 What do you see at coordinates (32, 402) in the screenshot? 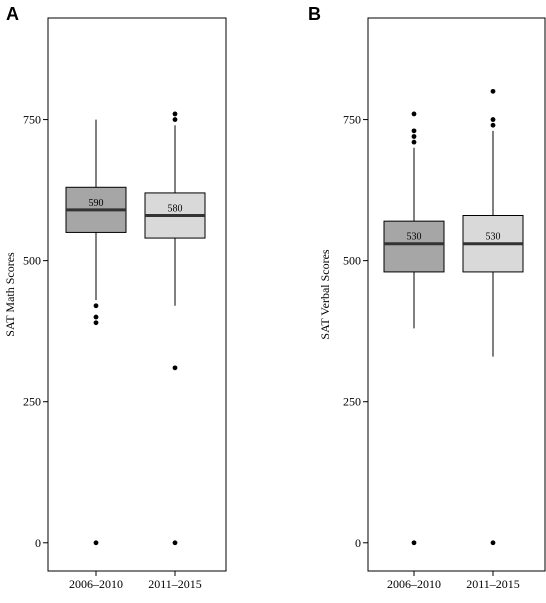
I see `panel-a-y-tick-label: 250` at bounding box center [32, 402].